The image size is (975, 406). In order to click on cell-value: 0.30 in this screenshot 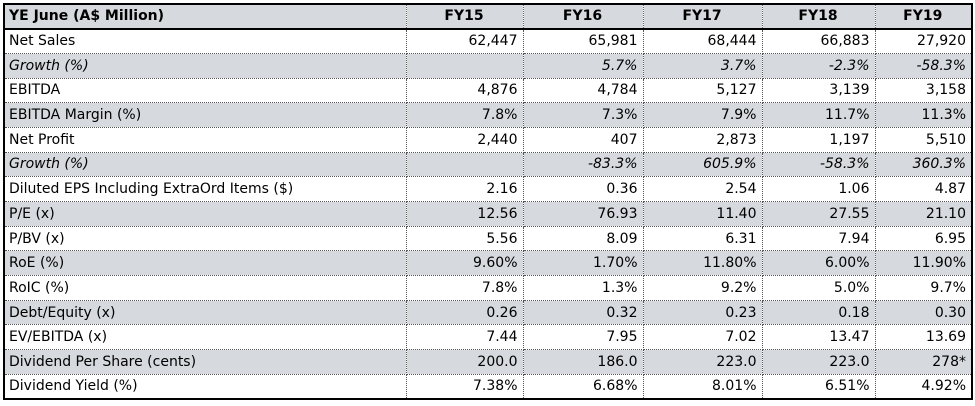, I will do `click(923, 313)`.